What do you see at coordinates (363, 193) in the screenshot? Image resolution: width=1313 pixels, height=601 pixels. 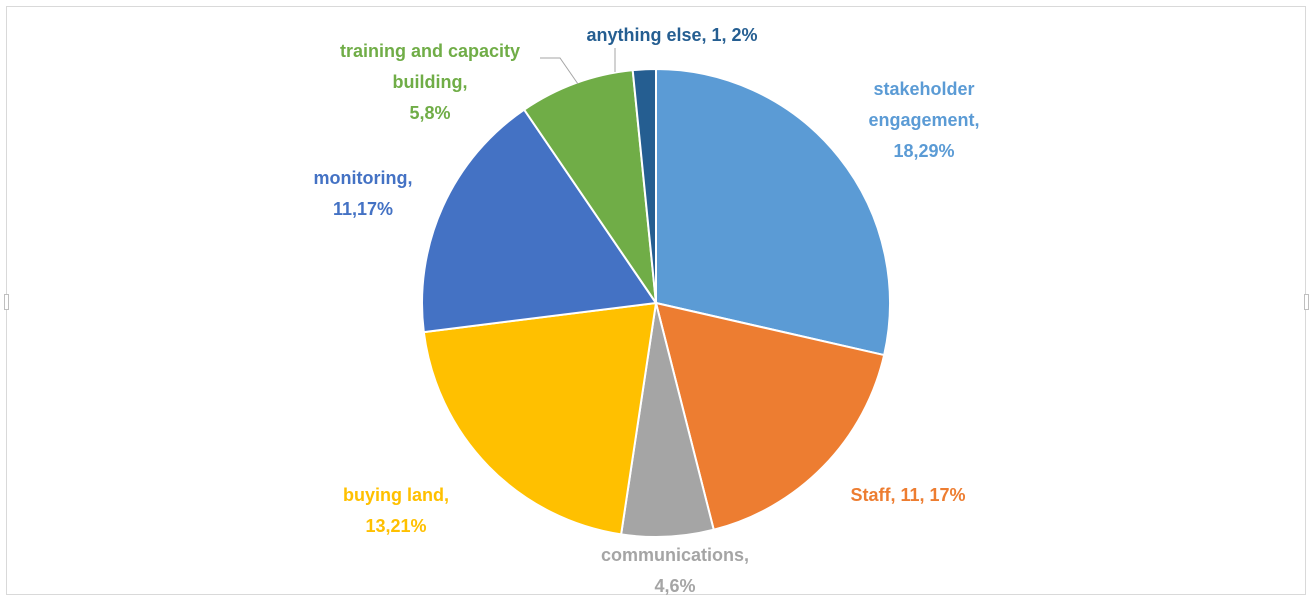 I see `data-label-monitoring: monitoring, 11,17%` at bounding box center [363, 193].